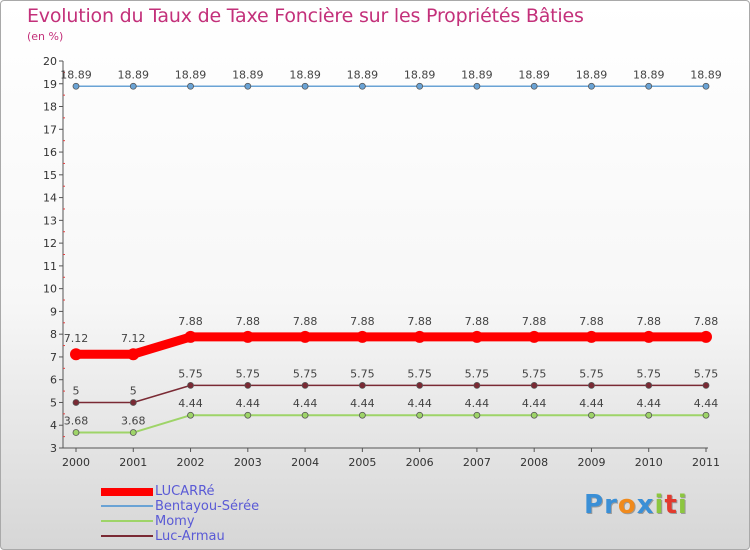  What do you see at coordinates (534, 462) in the screenshot?
I see `x-tick-label: 2008` at bounding box center [534, 462].